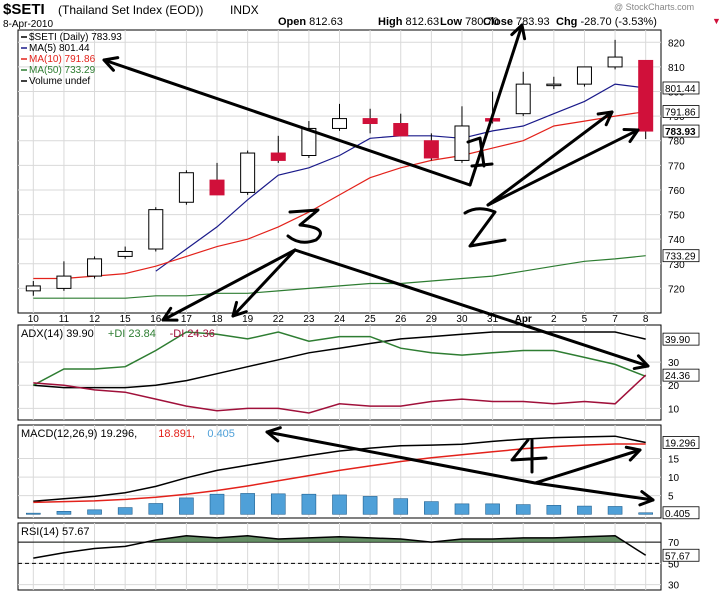 The image size is (722, 593). I want to click on legend-entry: 0.405, so click(221, 434).